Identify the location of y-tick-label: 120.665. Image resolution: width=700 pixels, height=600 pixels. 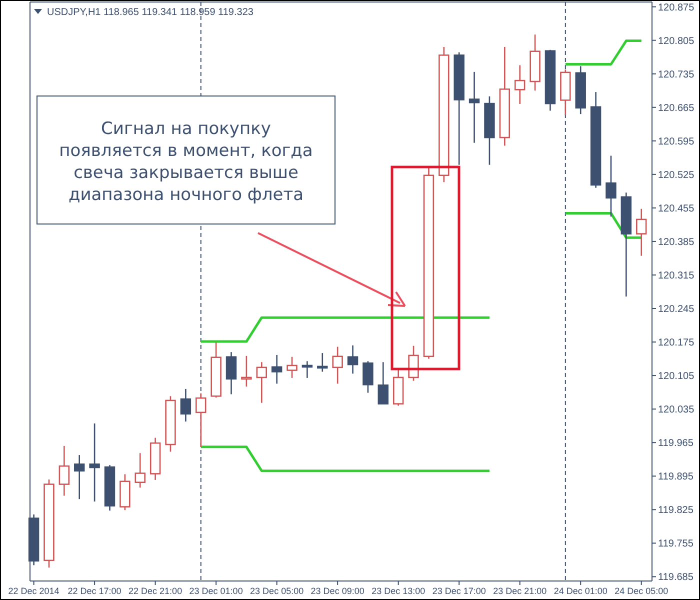
(676, 108).